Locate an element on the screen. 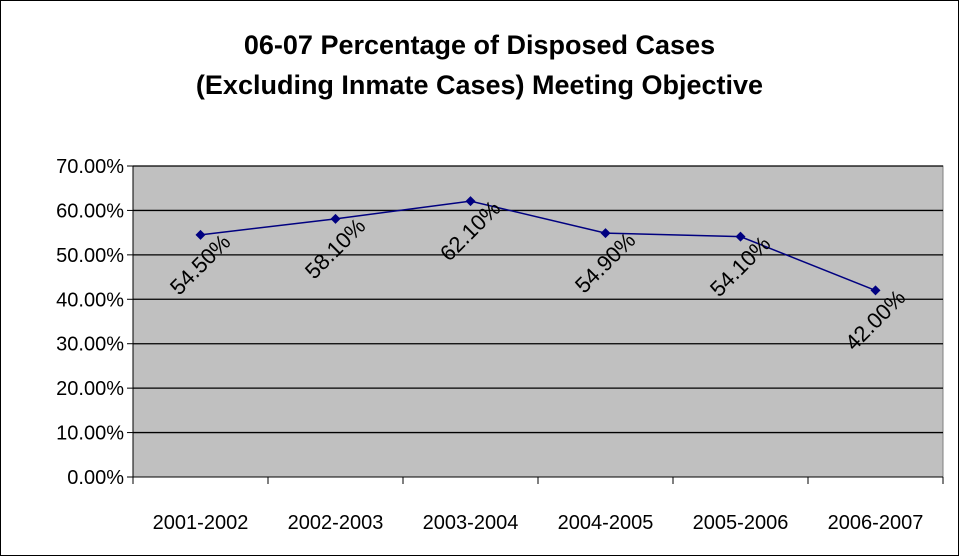 Image resolution: width=959 pixels, height=556 pixels. series-line is located at coordinates (538, 246).